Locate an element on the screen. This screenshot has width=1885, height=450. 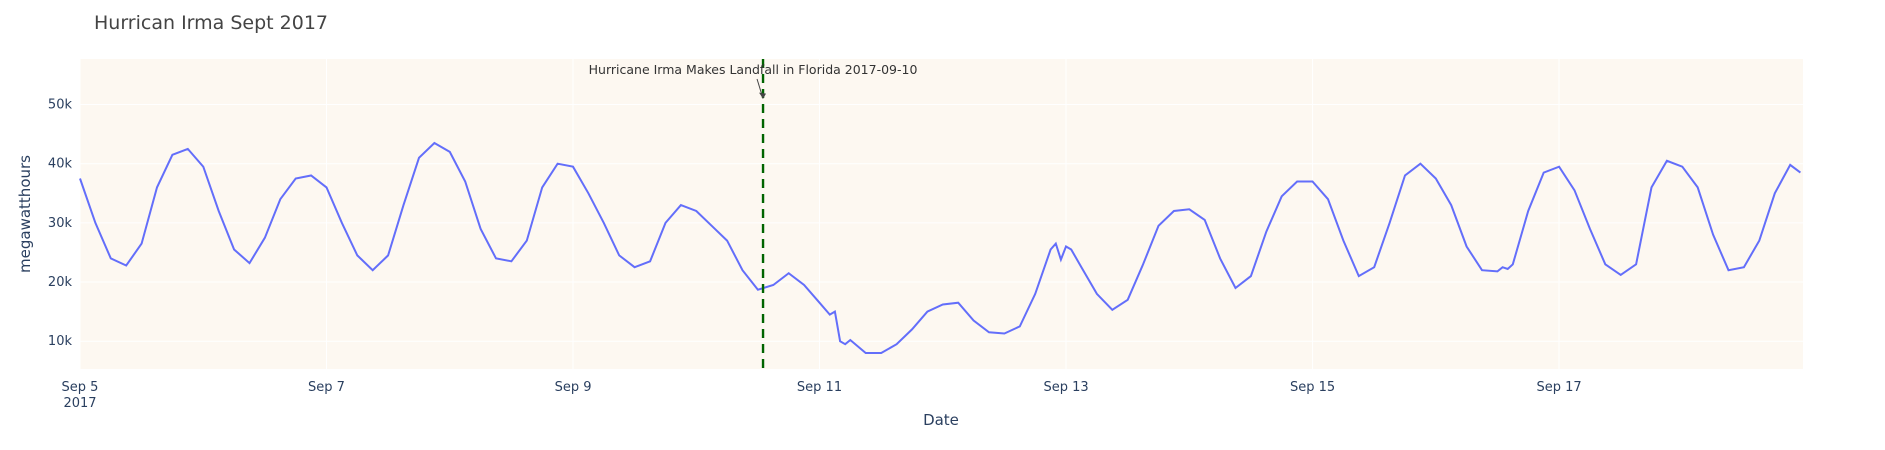
chart-title: Hurrican Irma Sept 2017 is located at coordinates (211, 23).